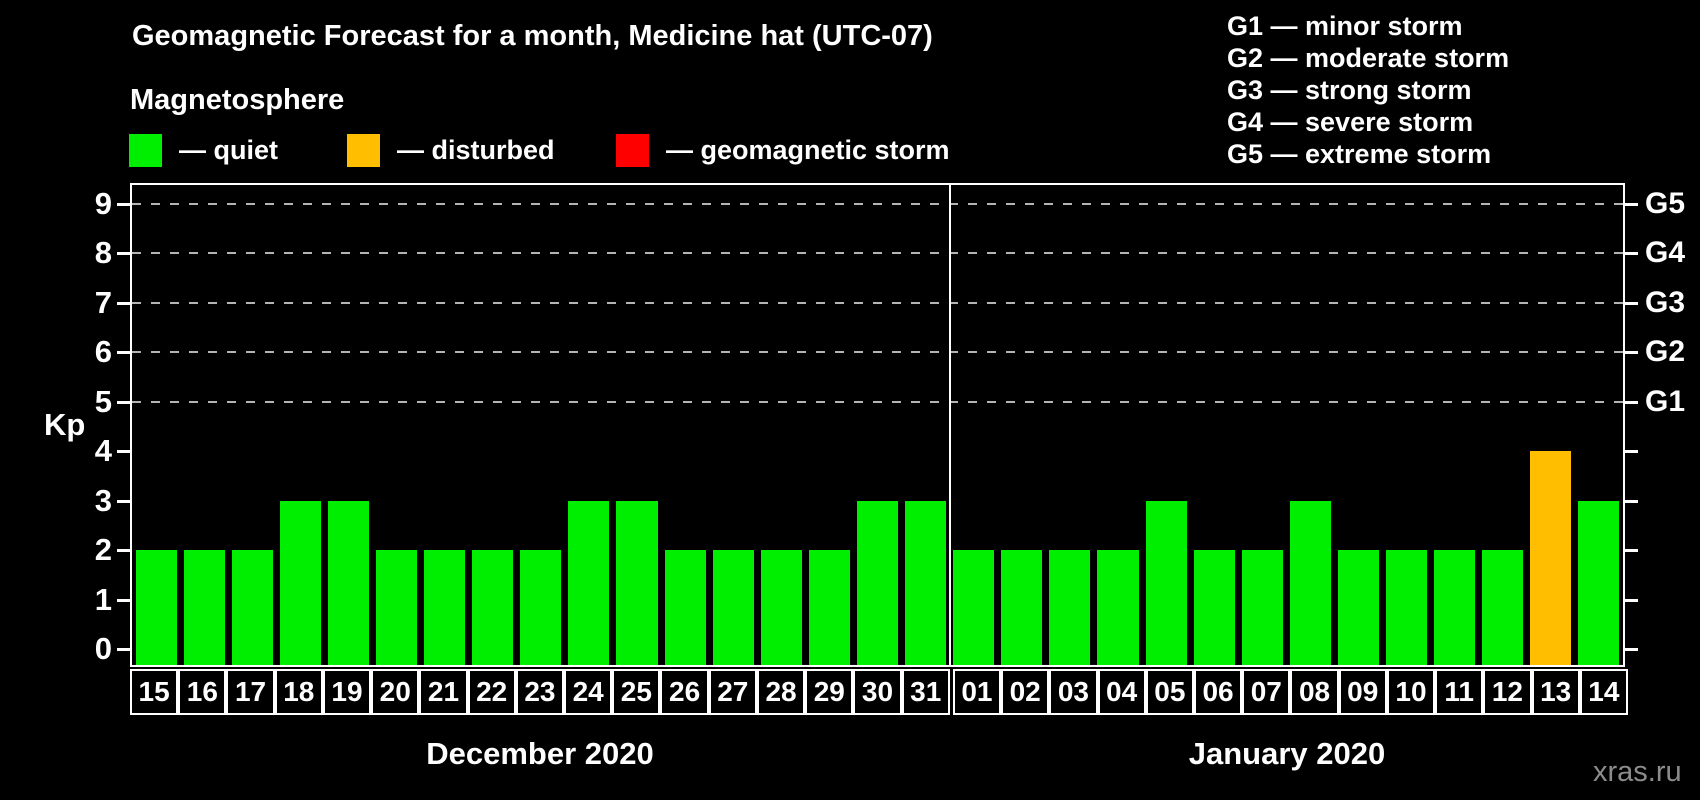  I want to click on day-cell-jan-11: 11, so click(1459, 692).